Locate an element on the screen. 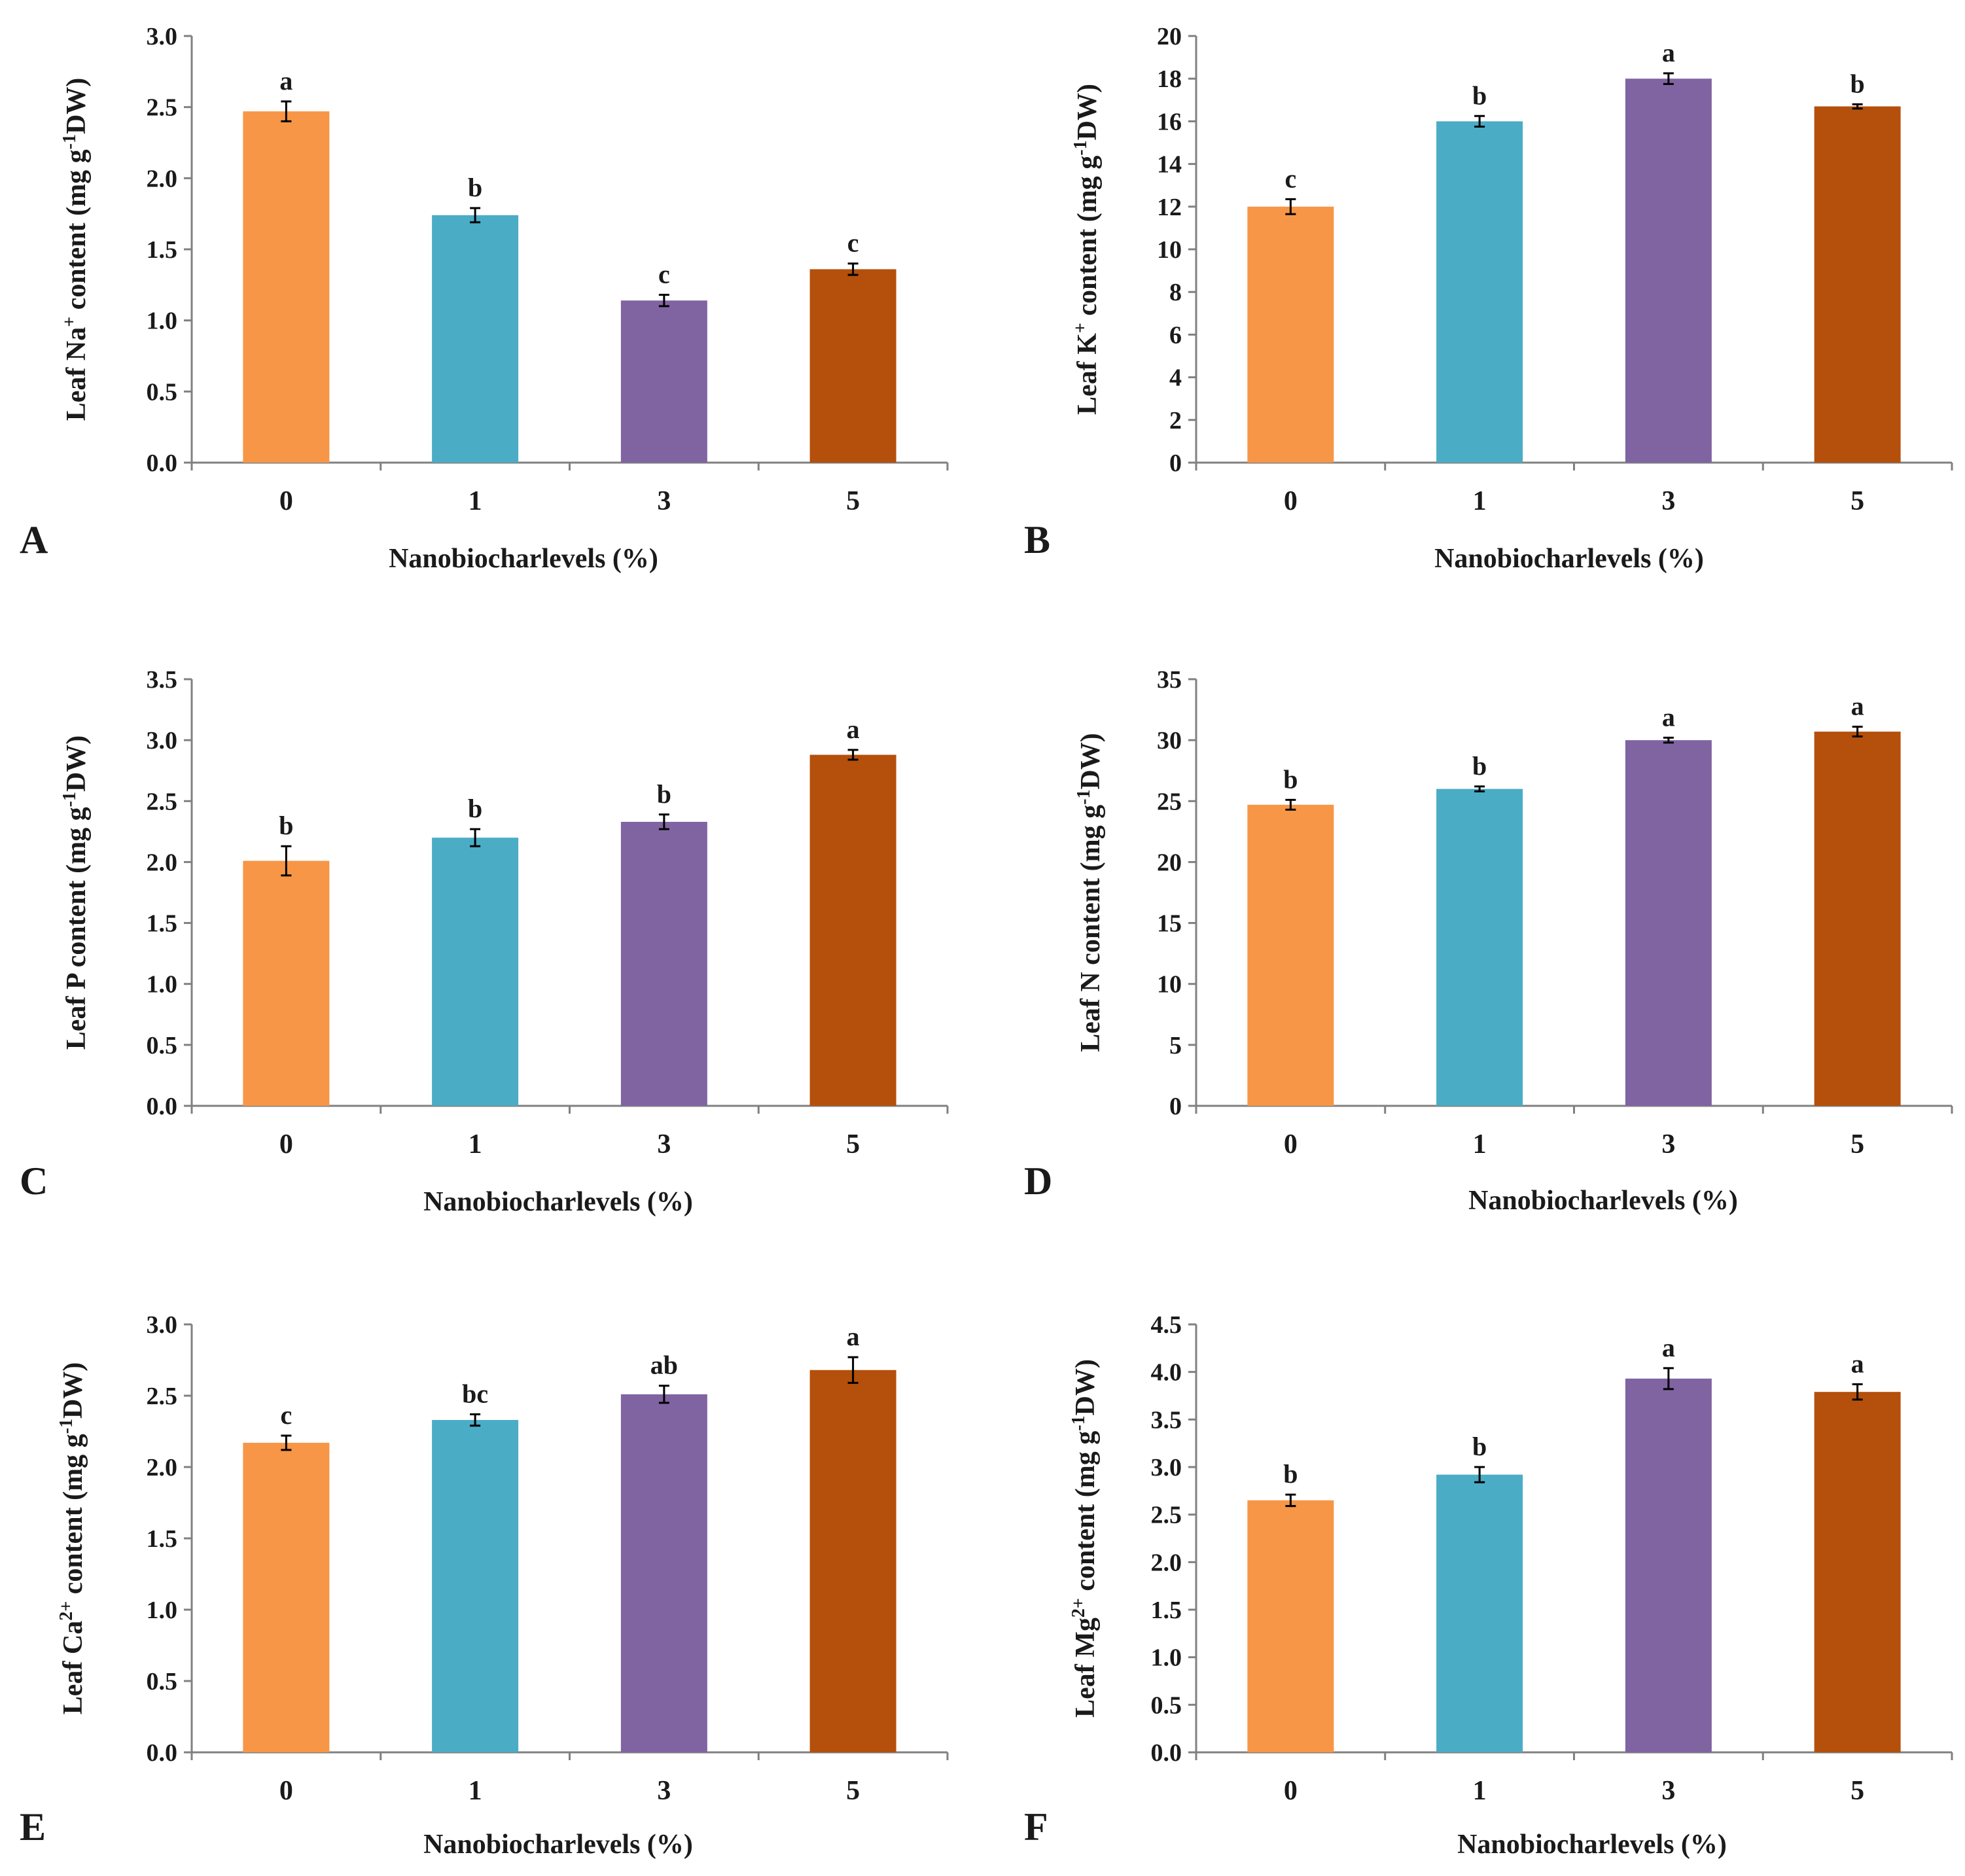  y-tick-label: 25 is located at coordinates (1169, 801).